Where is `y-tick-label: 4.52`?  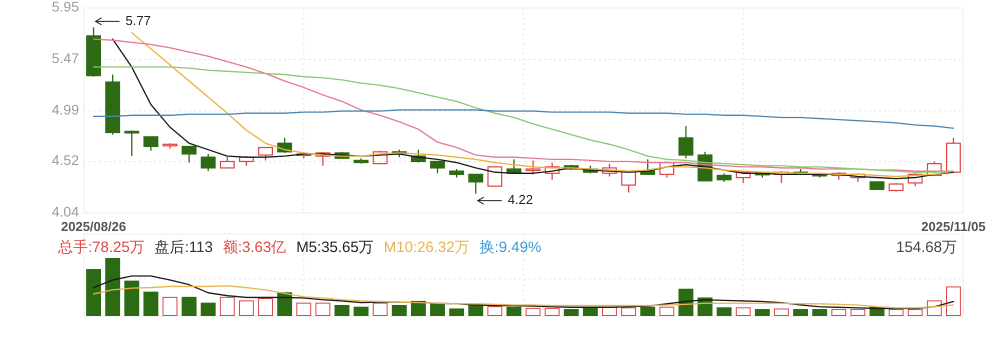
y-tick-label: 4.52 is located at coordinates (66, 160).